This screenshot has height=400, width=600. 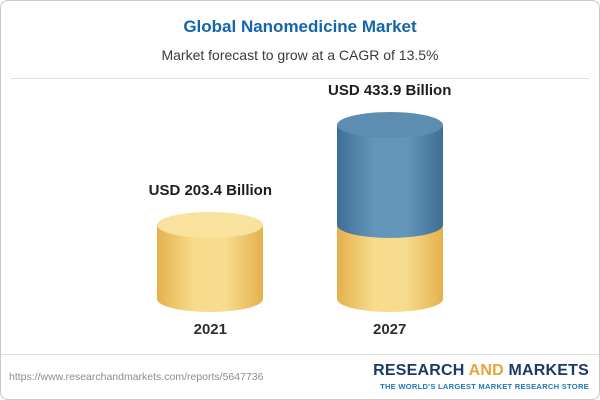 I want to click on page-title: Global Nanomedicine Market, so click(x=300, y=26).